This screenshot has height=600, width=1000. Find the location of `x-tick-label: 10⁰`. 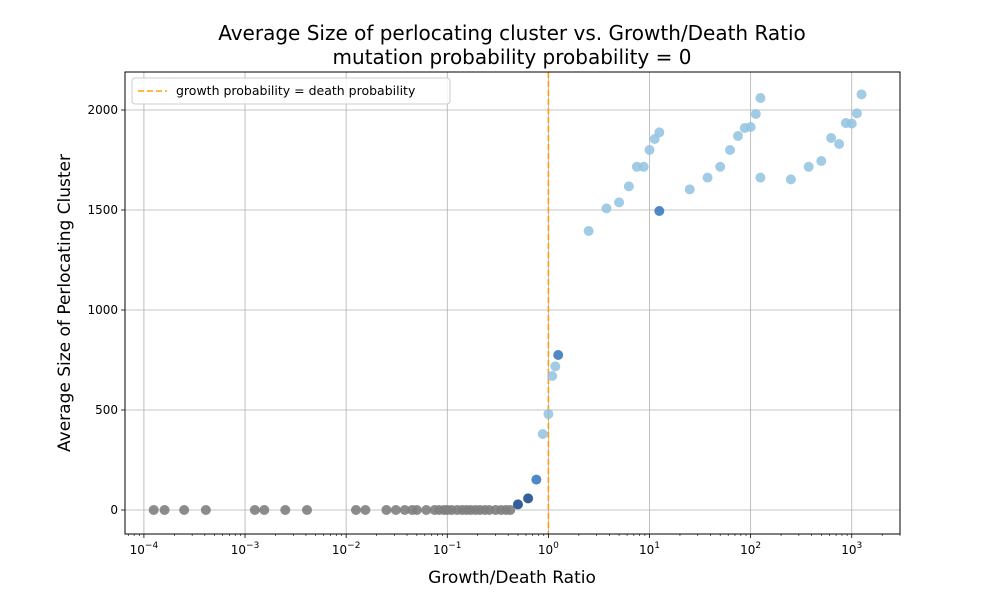

x-tick-label: 10⁰ is located at coordinates (548, 549).